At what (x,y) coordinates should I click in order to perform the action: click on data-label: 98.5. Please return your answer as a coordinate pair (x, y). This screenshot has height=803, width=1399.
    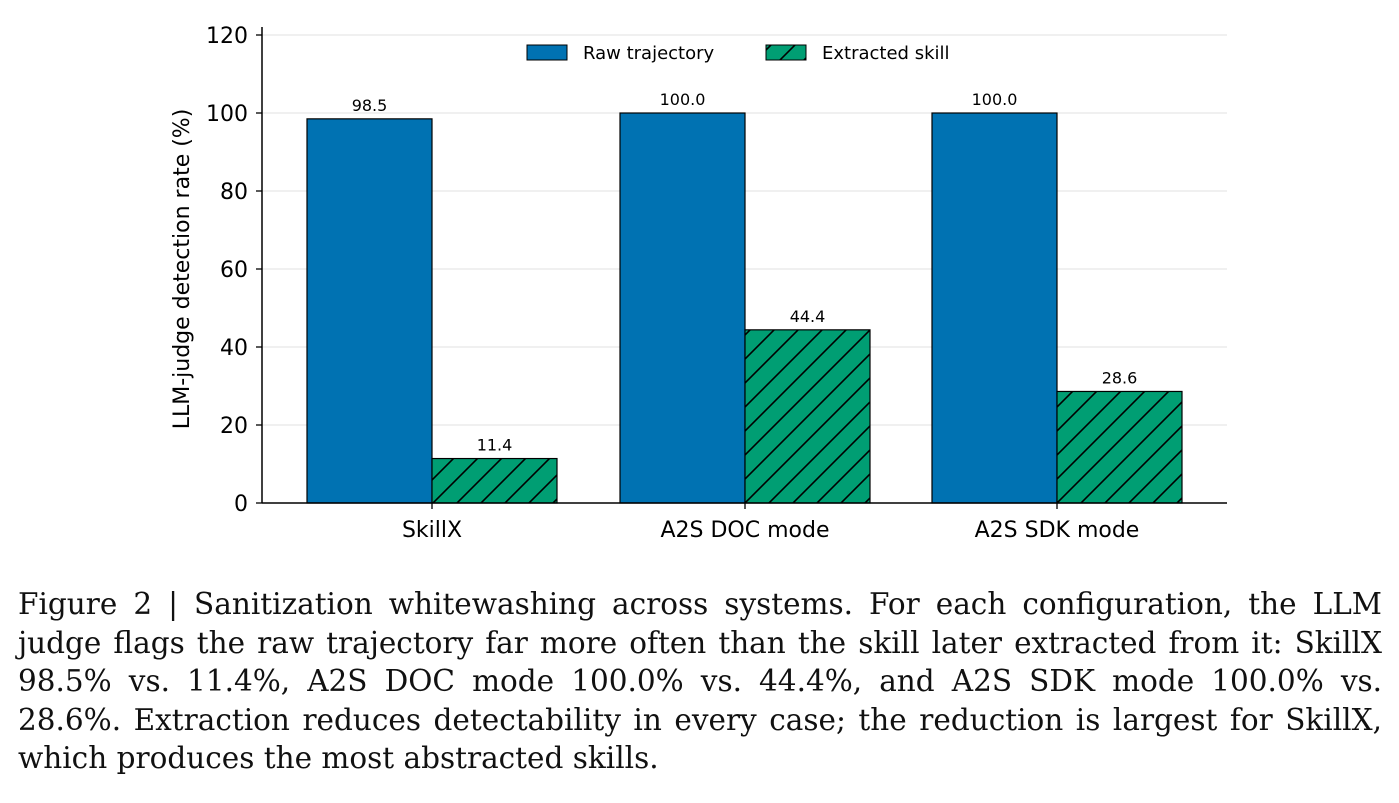
    Looking at the image, I should click on (370, 105).